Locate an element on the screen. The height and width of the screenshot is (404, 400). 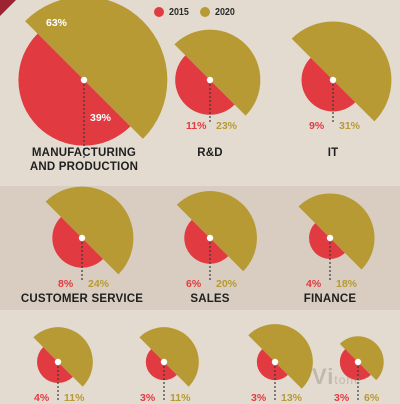
legend-item-2020: 2020 is located at coordinates (219, 12).